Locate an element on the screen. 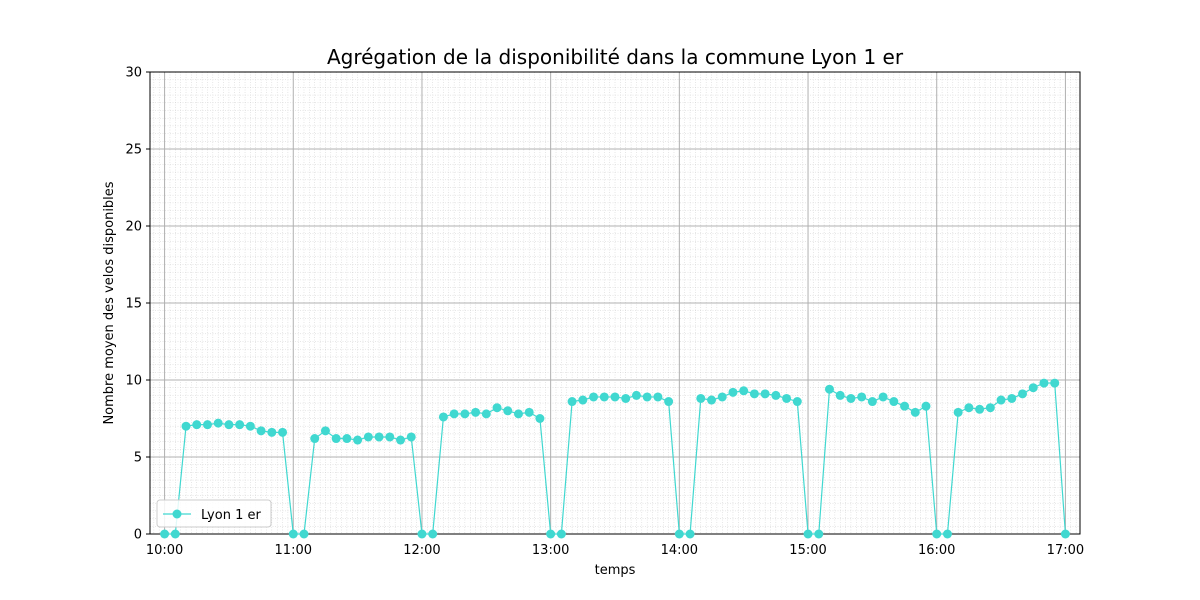 This screenshot has width=1200, height=600. legend-box is located at coordinates (214, 513).